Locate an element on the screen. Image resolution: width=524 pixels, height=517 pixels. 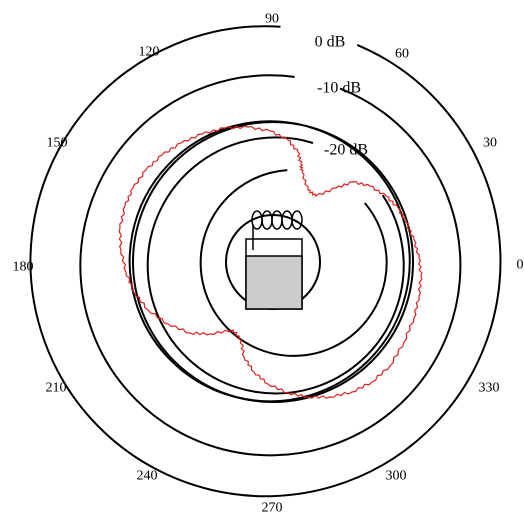
angle-label-150: 150 is located at coordinates (57, 143).